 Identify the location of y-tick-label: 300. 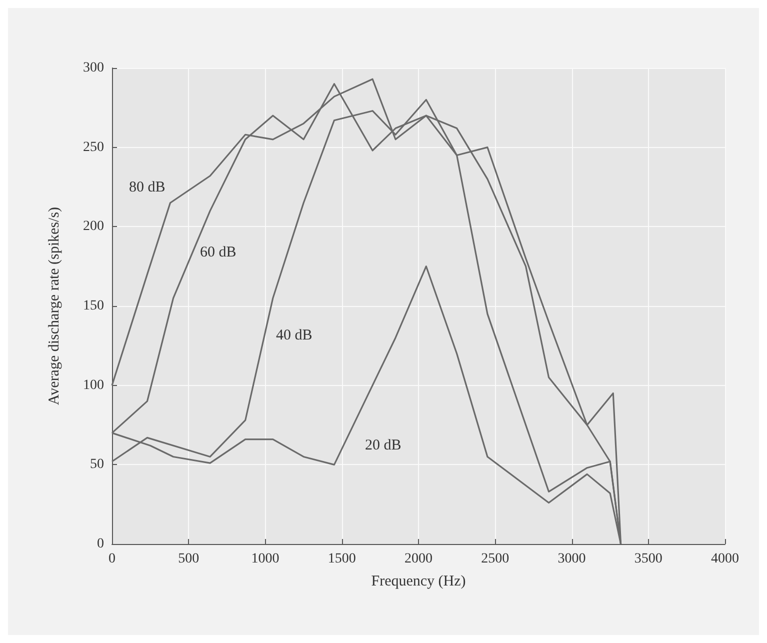
(93, 68).